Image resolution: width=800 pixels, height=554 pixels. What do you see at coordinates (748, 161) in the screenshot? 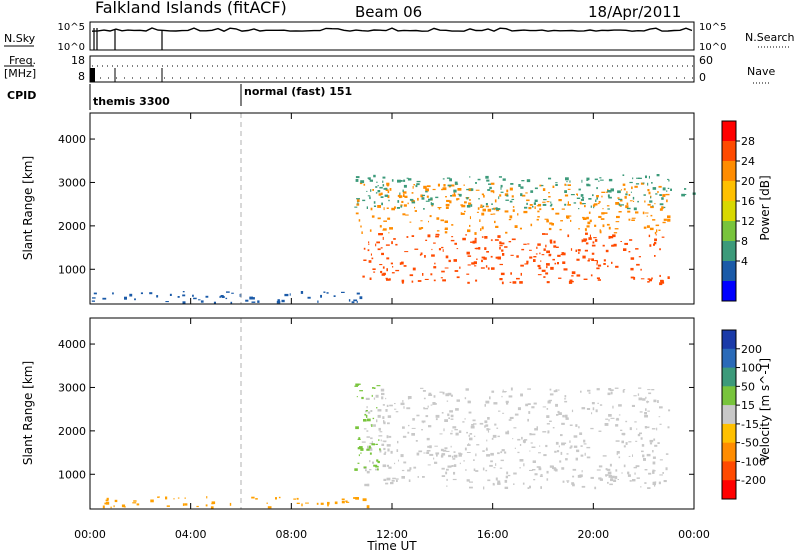
I see `colorbar-tick-label: 24` at bounding box center [748, 161].